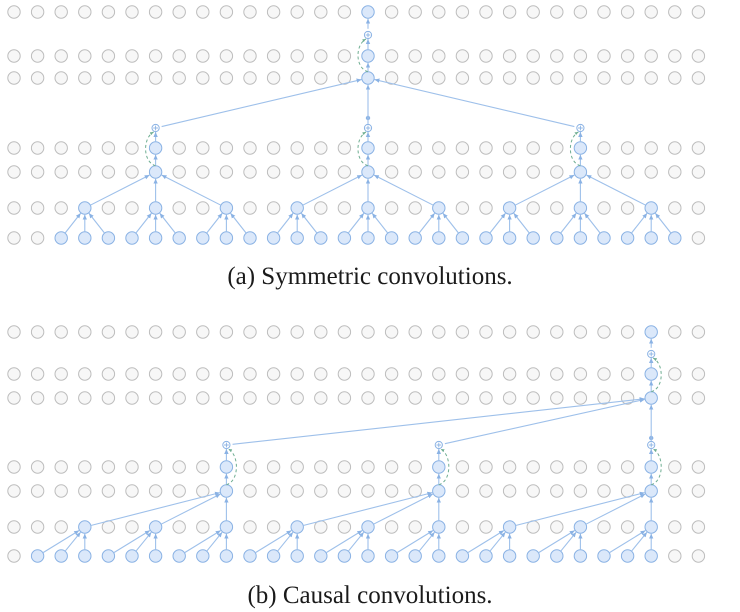  I want to click on caption-symmetric: (a) Symmetric convolutions., so click(370, 276).